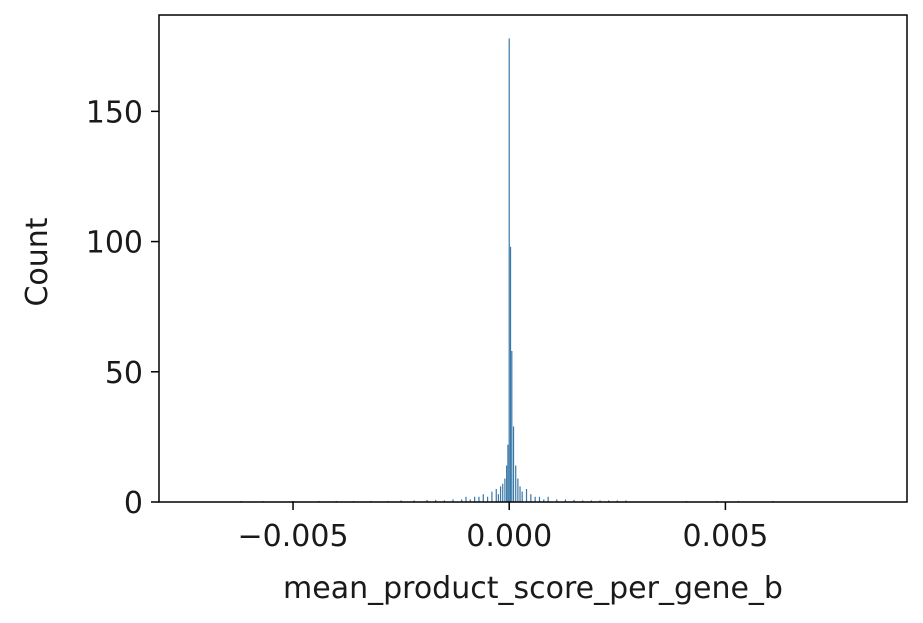 This screenshot has height=623, width=923. What do you see at coordinates (293, 536) in the screenshot?
I see `x-tick-label: −0.005` at bounding box center [293, 536].